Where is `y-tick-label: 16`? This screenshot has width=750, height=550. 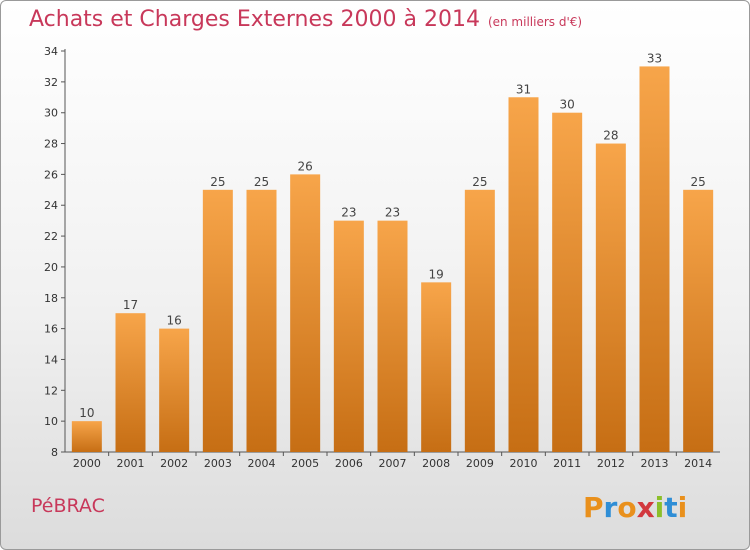 y-tick-label: 16 is located at coordinates (51, 329).